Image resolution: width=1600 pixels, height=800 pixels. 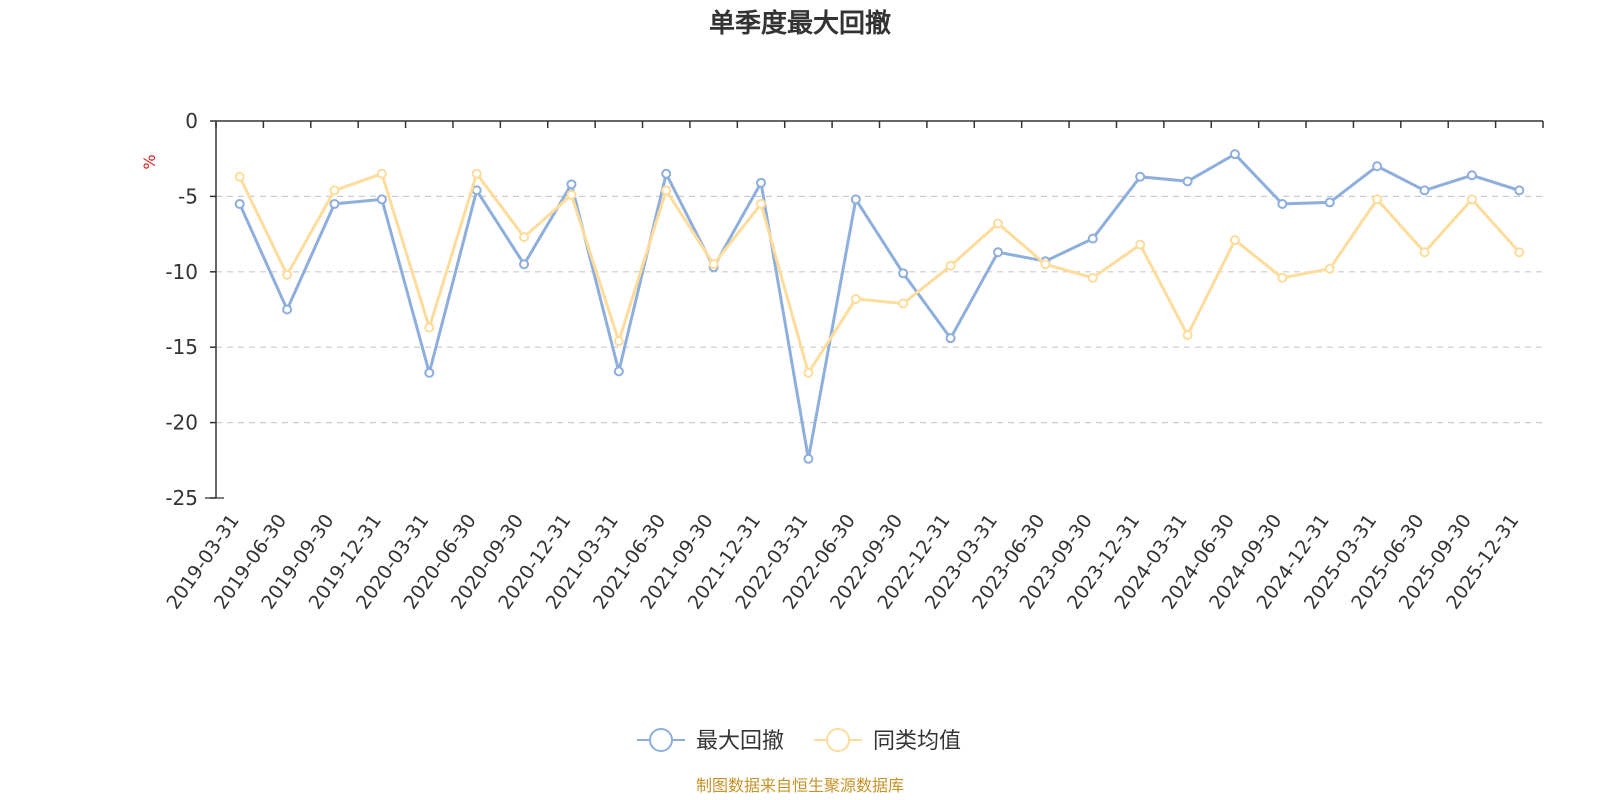 I want to click on legend: 最大回撤 同类均值, so click(x=799, y=741).